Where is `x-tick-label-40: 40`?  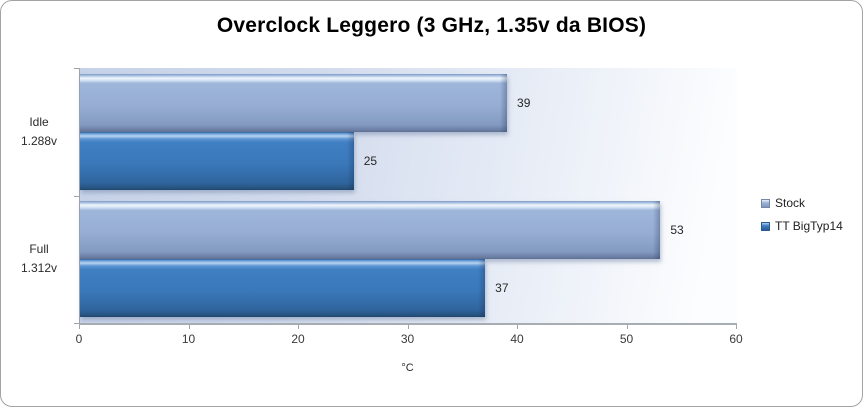
x-tick-label-40: 40 is located at coordinates (517, 339).